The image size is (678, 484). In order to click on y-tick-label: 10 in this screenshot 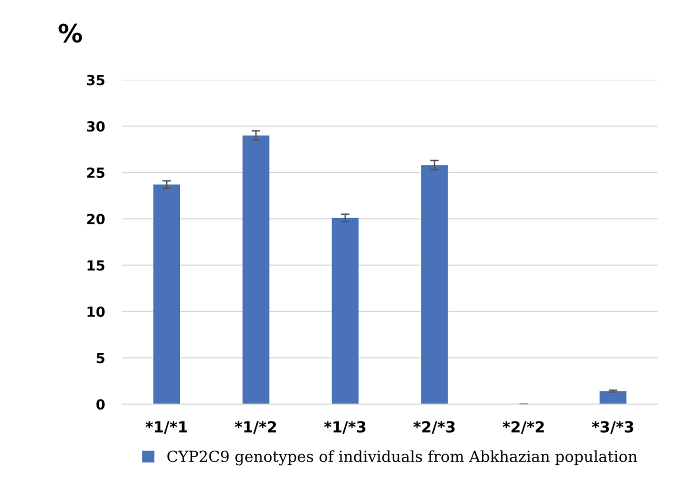, I will do `click(96, 311)`.